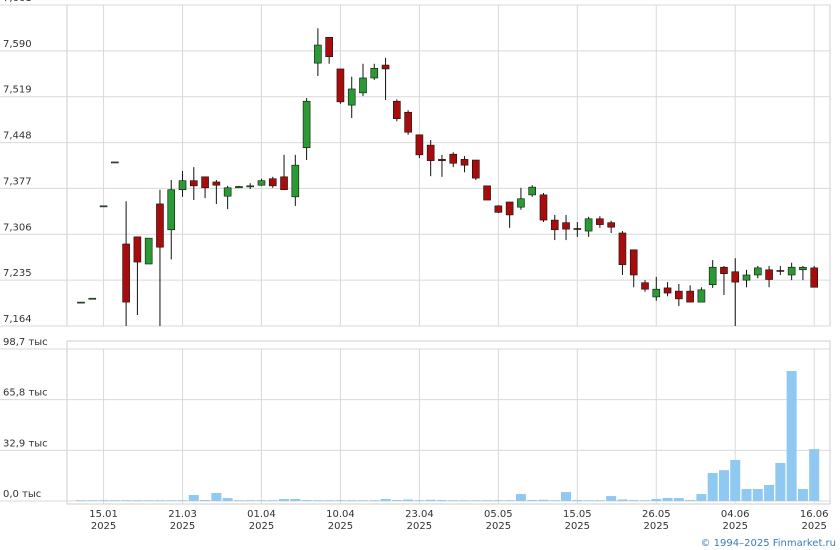  Describe the element at coordinates (577, 514) in the screenshot. I see `x-tick-label: 15.05` at that location.